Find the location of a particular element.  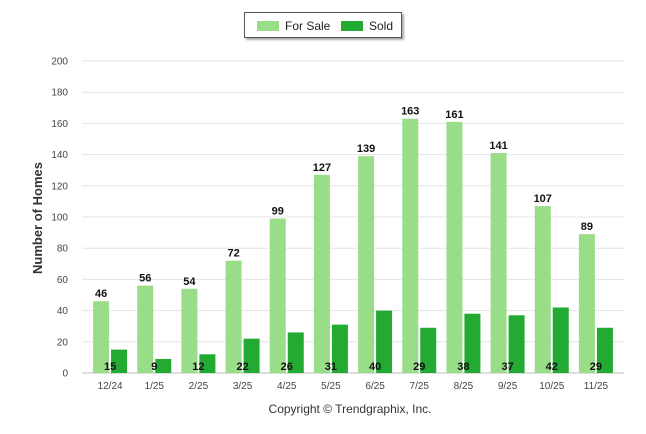

legend-swatch-for-sale is located at coordinates (268, 26).